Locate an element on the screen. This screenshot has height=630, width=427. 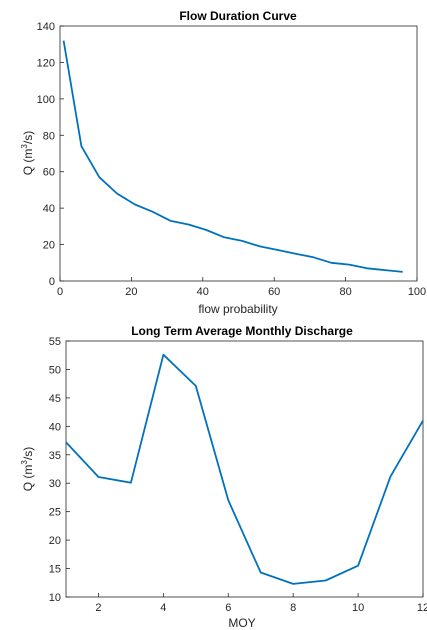
flow-duration-y-axis-label: Q (m3/s) is located at coordinates (27, 153).